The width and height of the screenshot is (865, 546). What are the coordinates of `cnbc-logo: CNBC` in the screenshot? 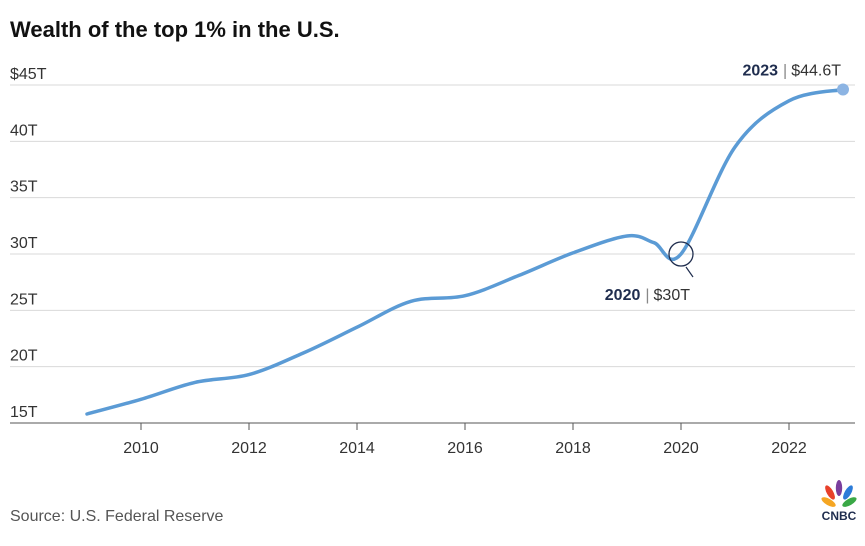 It's located at (839, 501).